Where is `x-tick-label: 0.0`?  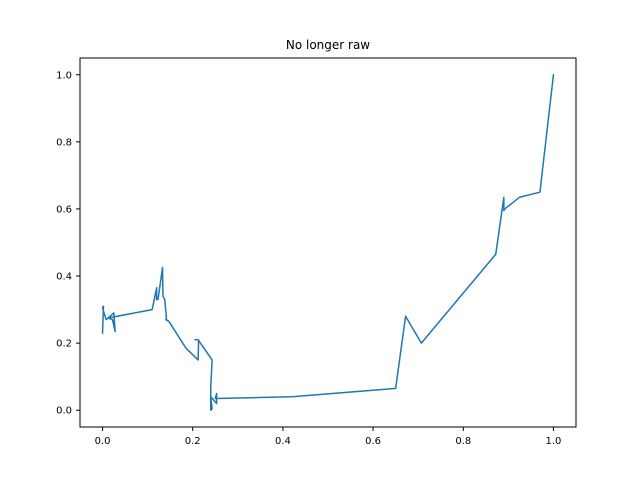 x-tick-label: 0.0 is located at coordinates (103, 441).